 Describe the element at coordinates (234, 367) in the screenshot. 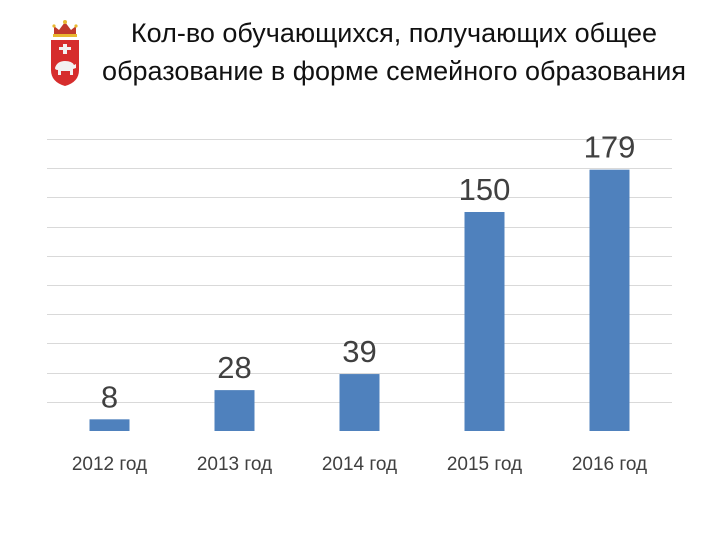

I see `data-label: 28` at that location.